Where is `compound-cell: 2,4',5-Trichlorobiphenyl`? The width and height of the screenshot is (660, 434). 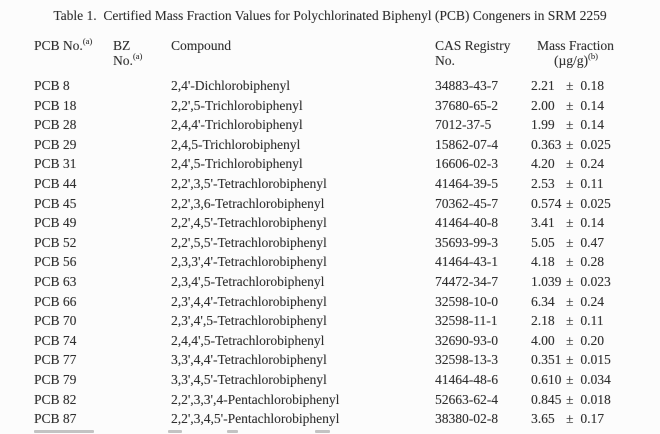
compound-cell: 2,4',5-Trichlorobiphenyl is located at coordinates (237, 164).